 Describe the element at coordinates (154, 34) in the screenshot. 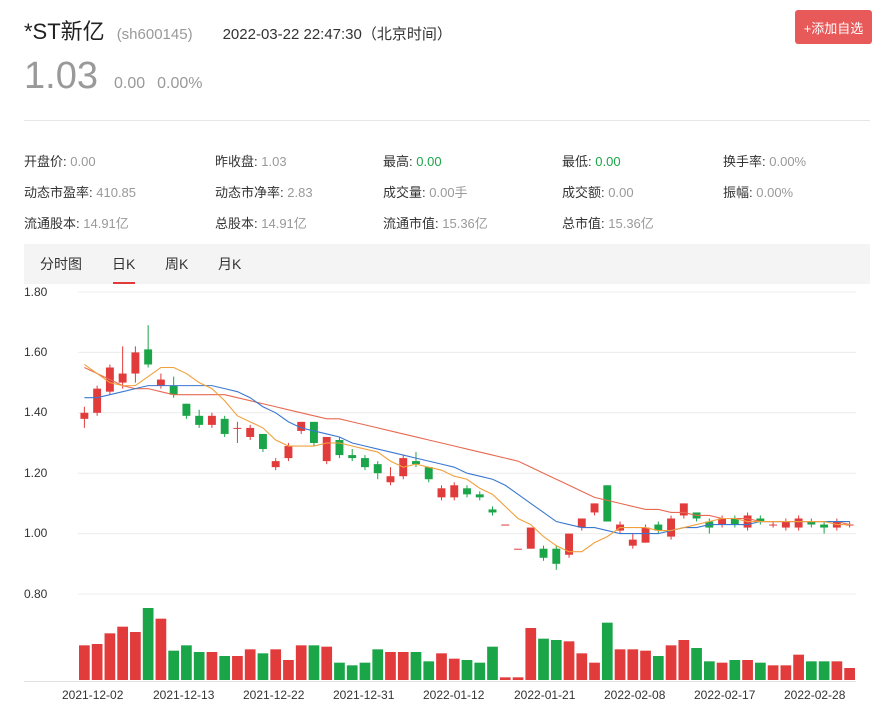

I see `stock-code: (sh600145)` at that location.